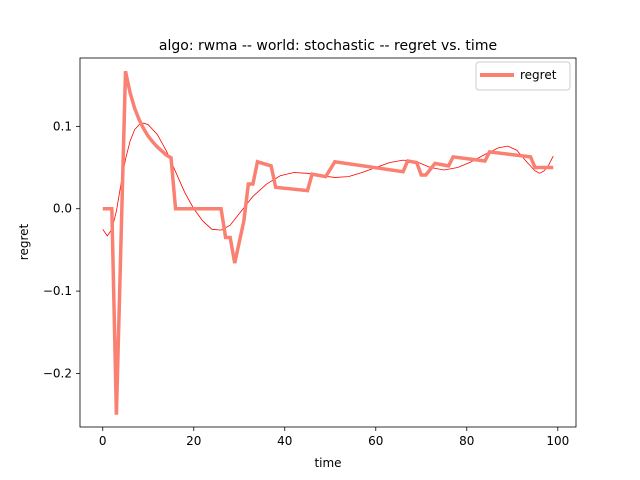 The height and width of the screenshot is (480, 640). Describe the element at coordinates (24, 241) in the screenshot. I see `y-axis-label: regret` at that location.